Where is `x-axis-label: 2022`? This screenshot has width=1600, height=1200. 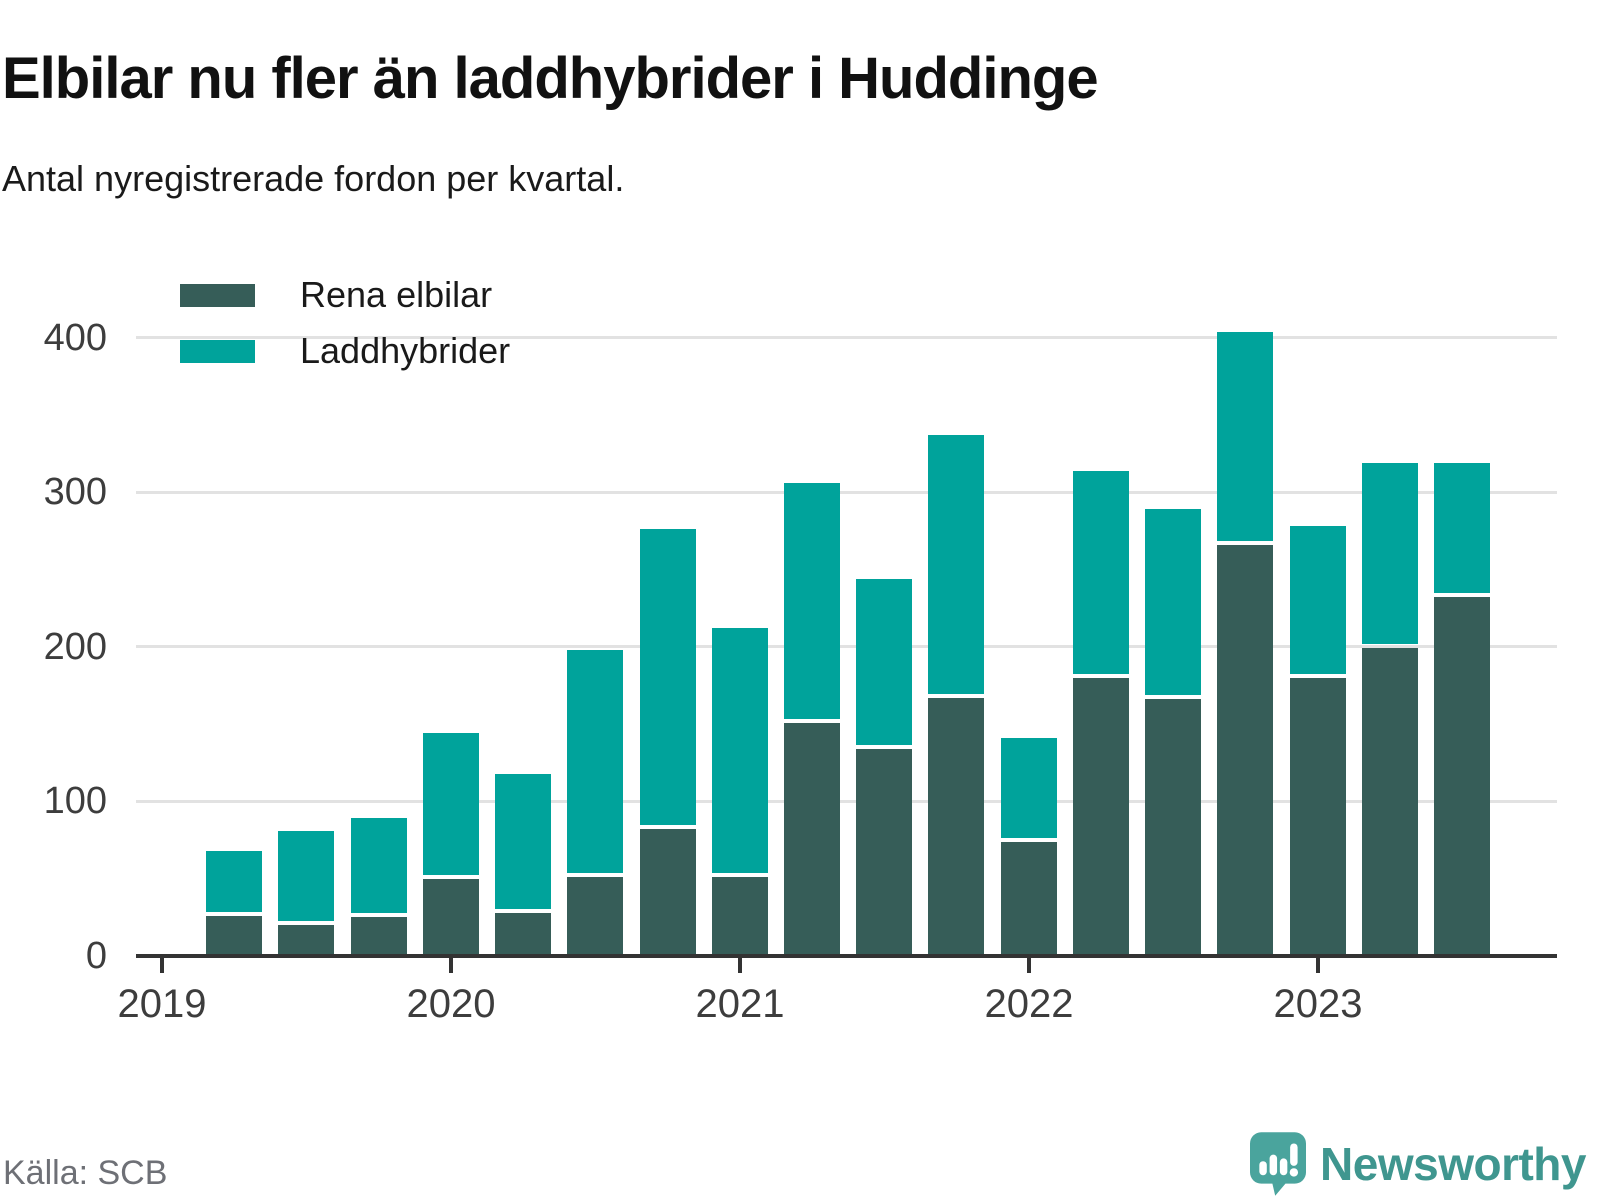
x-axis-label: 2022 is located at coordinates (1029, 1004).